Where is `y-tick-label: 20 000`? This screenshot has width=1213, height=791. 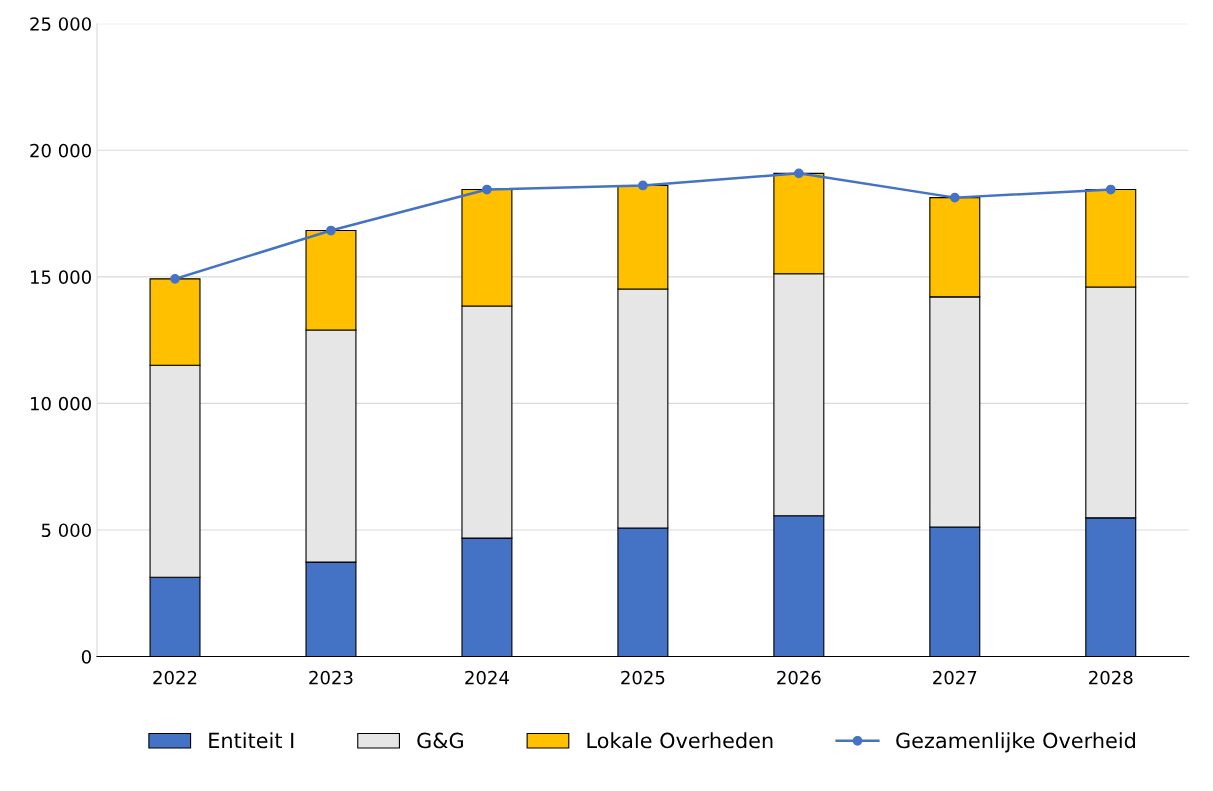 y-tick-label: 20 000 is located at coordinates (60, 150).